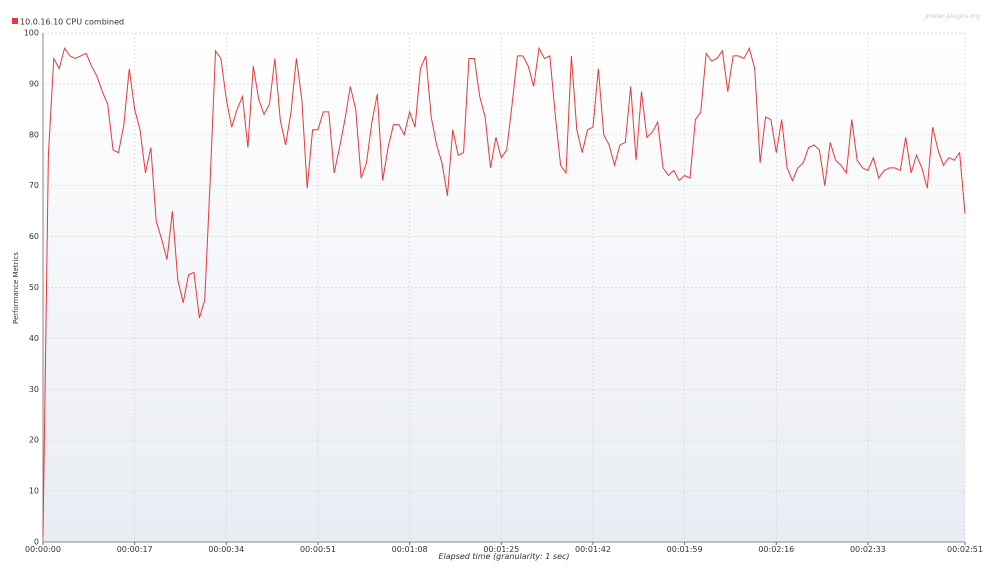  What do you see at coordinates (776, 549) in the screenshot?
I see `x-tick-label: 00:02:16` at bounding box center [776, 549].